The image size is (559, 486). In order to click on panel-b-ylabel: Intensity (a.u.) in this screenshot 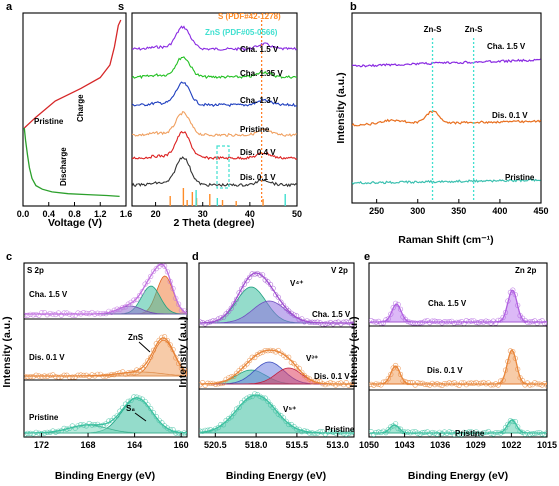, I will do `click(341, 107)`.